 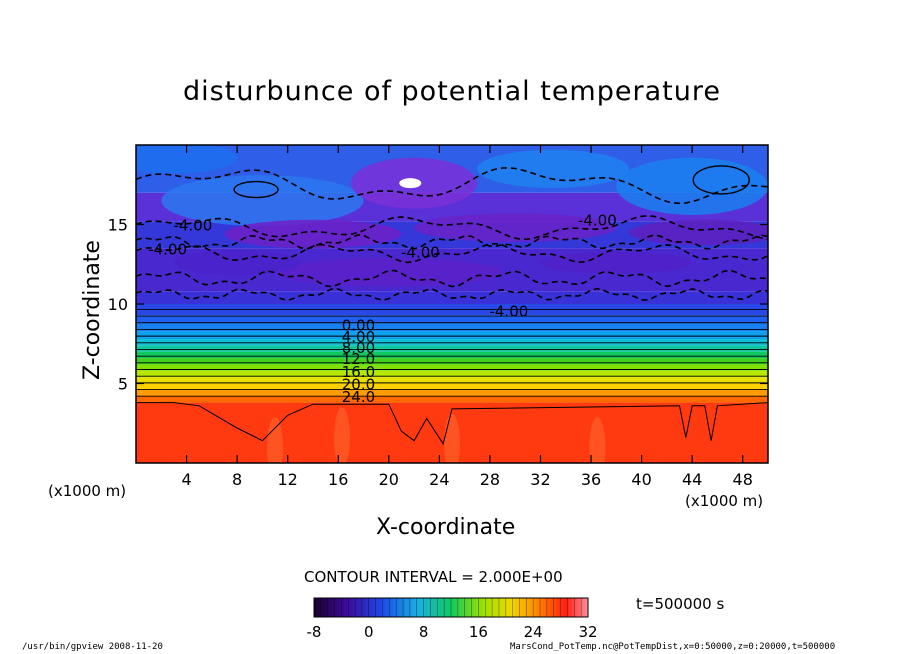 What do you see at coordinates (540, 479) in the screenshot?
I see `x-tick-label: 32` at bounding box center [540, 479].